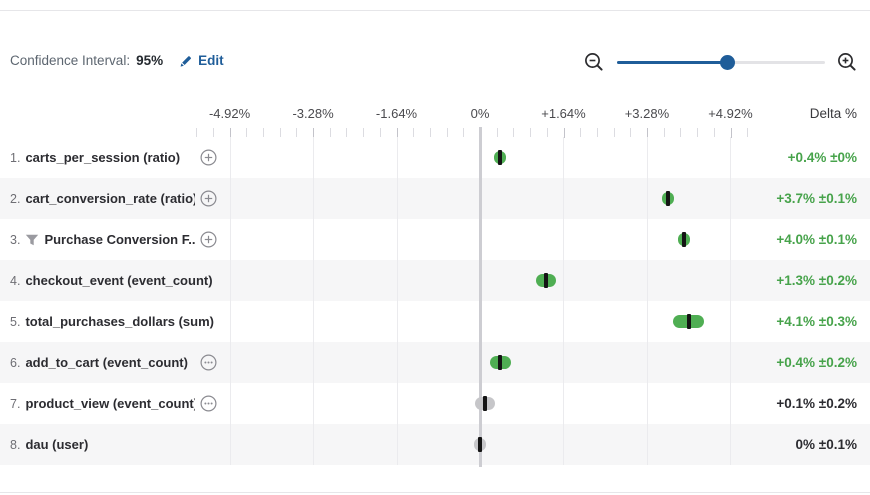 This screenshot has width=870, height=495. I want to click on metric-rank: 7., so click(15, 403).